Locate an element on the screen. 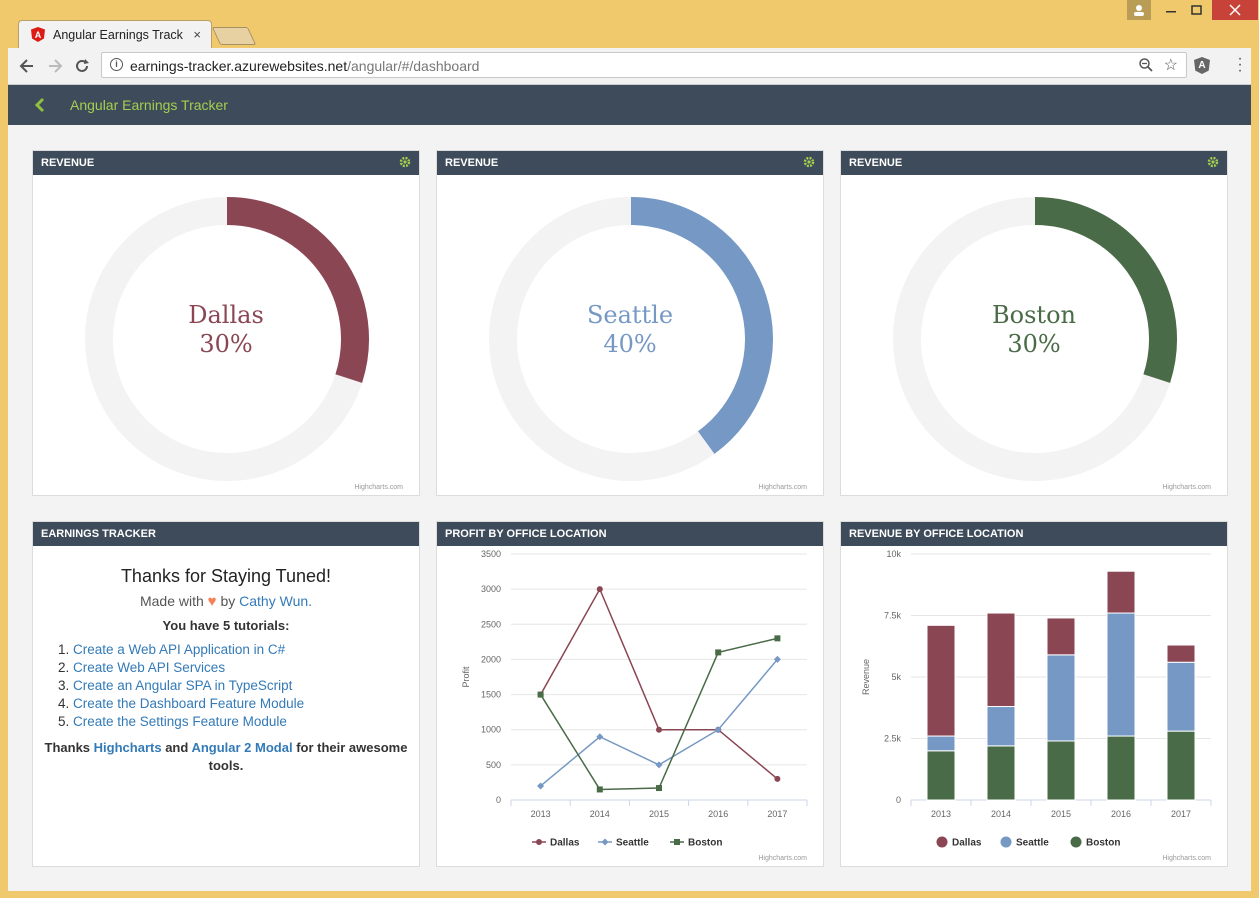  tutorial-link: Create an Angular SPA in TypeScript is located at coordinates (183, 685).